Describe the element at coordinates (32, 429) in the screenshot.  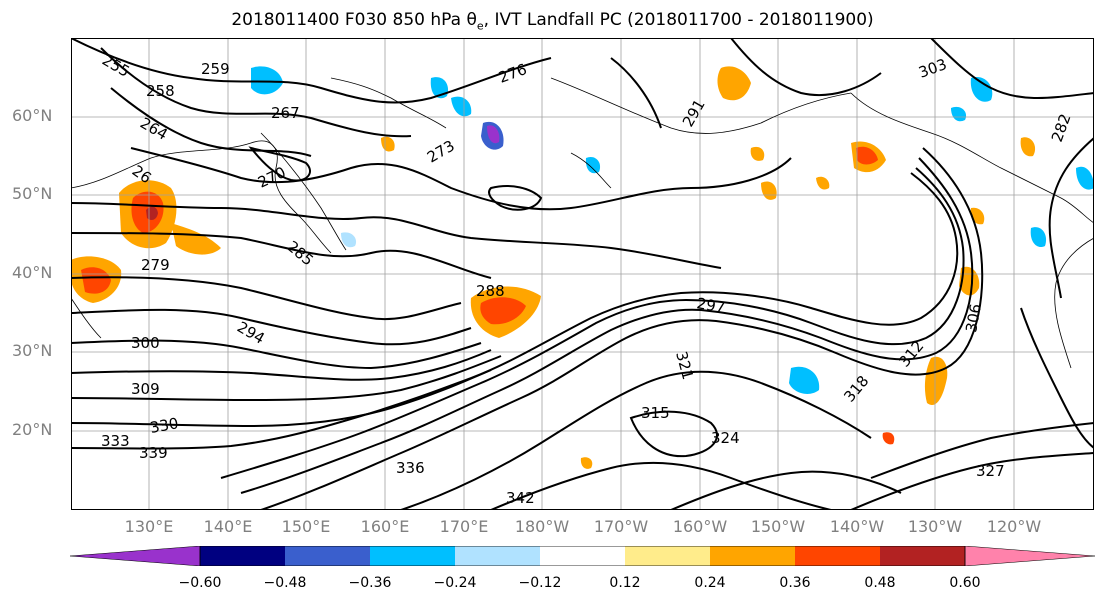
I see `lat-label: 20°N` at that location.